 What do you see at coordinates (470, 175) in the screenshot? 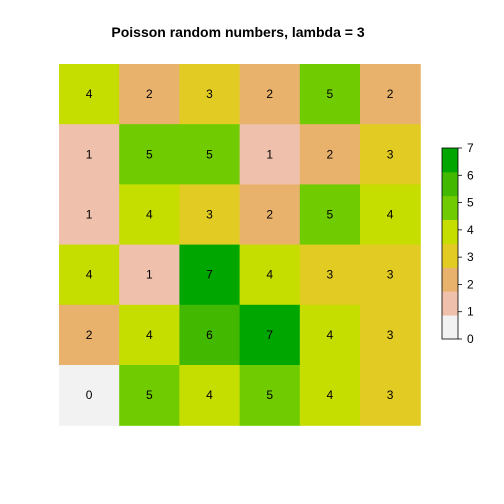
I see `legend-tick-label: 6` at bounding box center [470, 175].